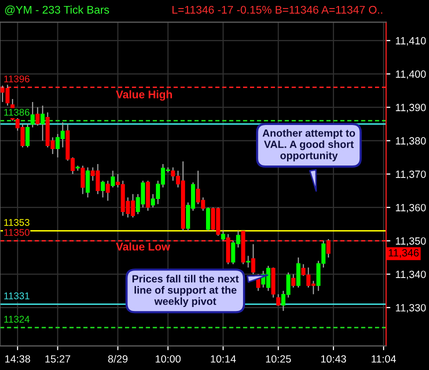  Describe the element at coordinates (17, 222) in the screenshot. I see `ref-line-label: 11353` at that location.